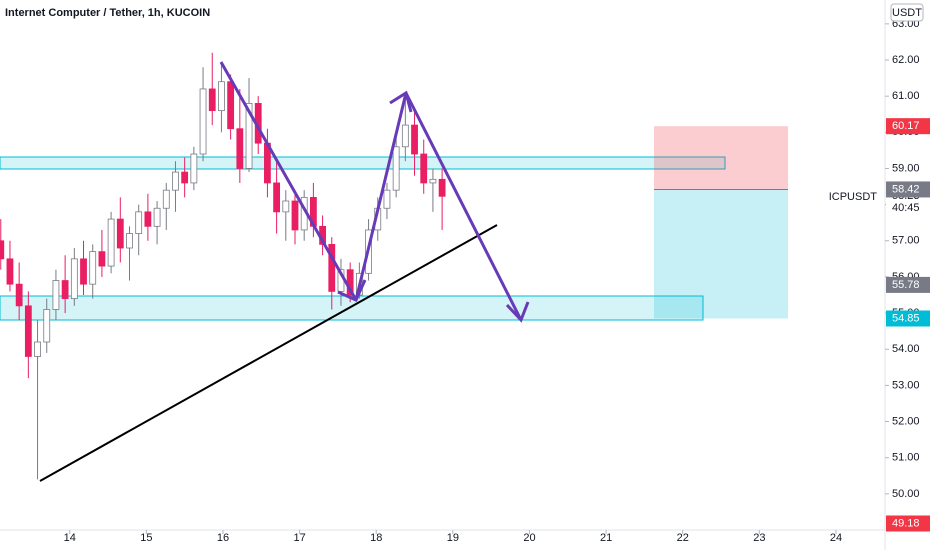 The width and height of the screenshot is (932, 550). What do you see at coordinates (453, 538) in the screenshot?
I see `x-tick-label: 19` at bounding box center [453, 538].